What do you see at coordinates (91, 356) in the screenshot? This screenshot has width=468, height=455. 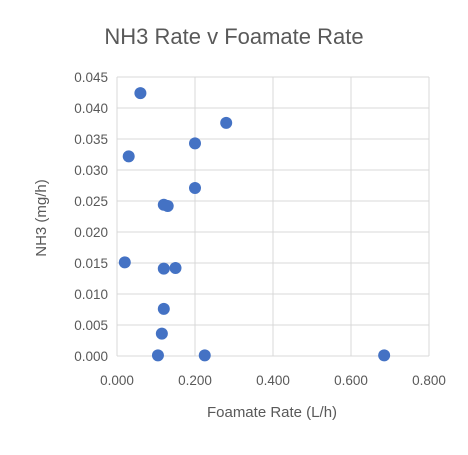 I see `y-tick-label: 0.000` at bounding box center [91, 356].